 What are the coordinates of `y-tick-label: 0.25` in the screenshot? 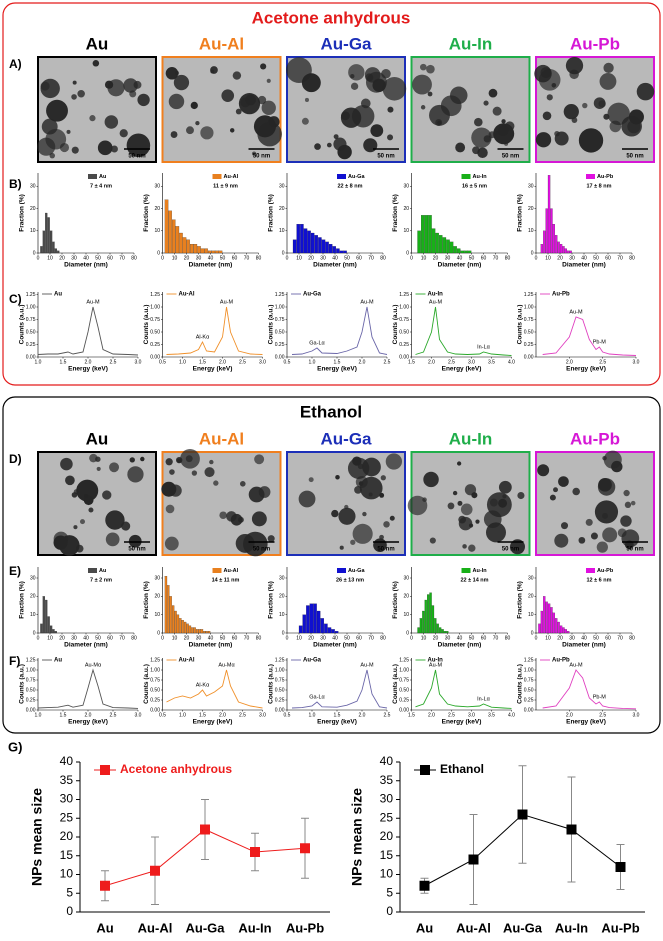 It's located at (31, 345).